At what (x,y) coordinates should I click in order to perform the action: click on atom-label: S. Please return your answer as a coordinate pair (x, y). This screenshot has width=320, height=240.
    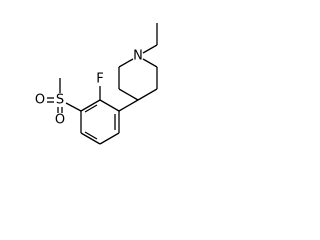
    Looking at the image, I should click on (60, 100).